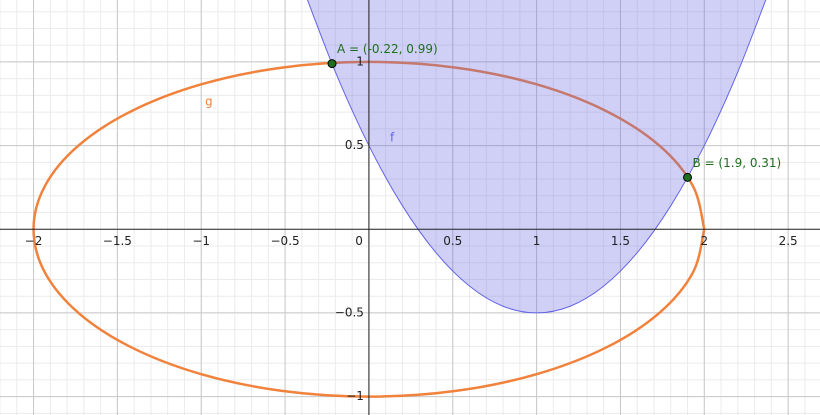  What do you see at coordinates (355, 396) in the screenshot?
I see `y-tick-label: −1` at bounding box center [355, 396].